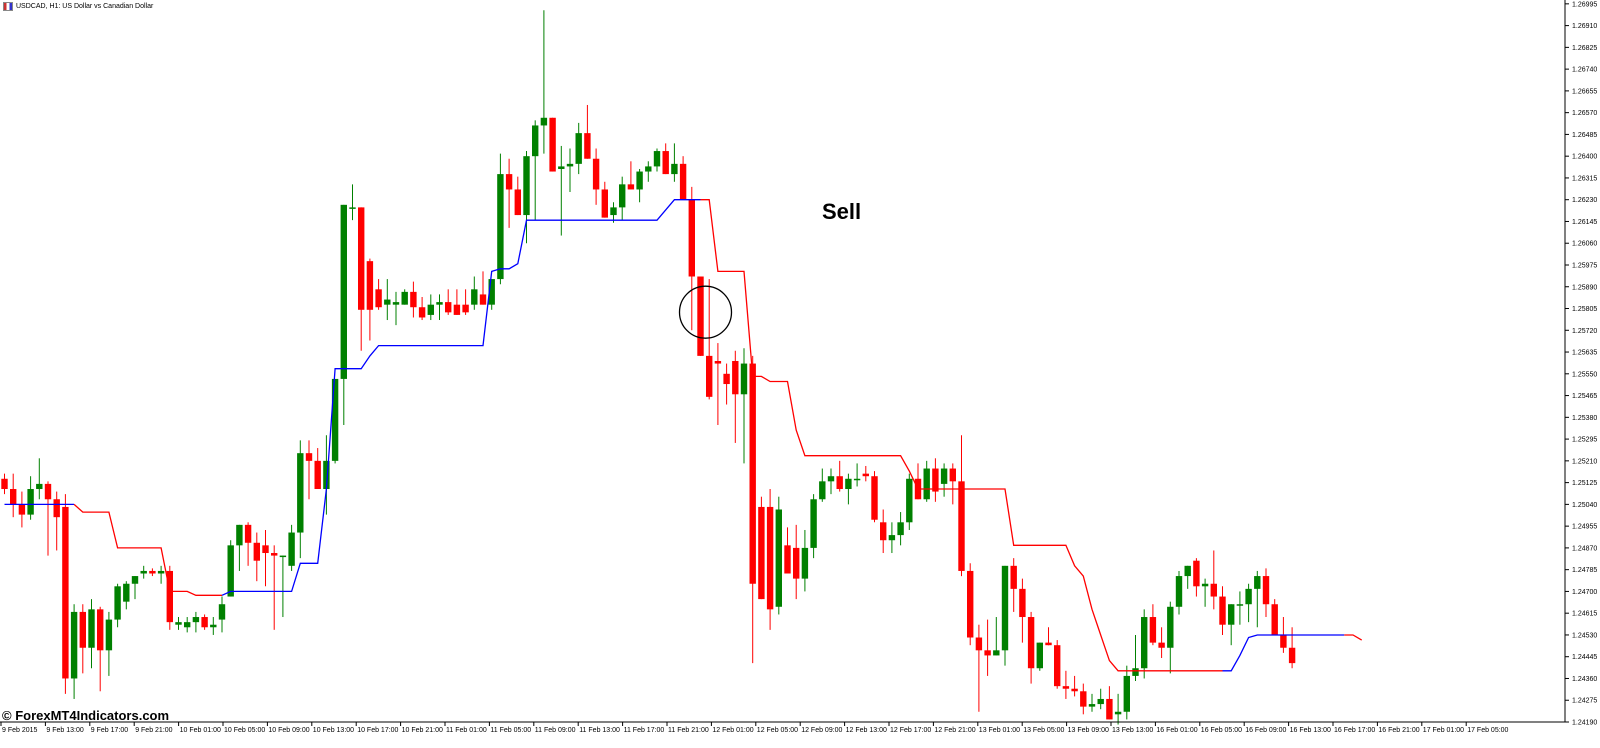 This screenshot has width=1600, height=748. Describe the element at coordinates (1584, 353) in the screenshot. I see `price-tick-label: 1.25635` at that location.